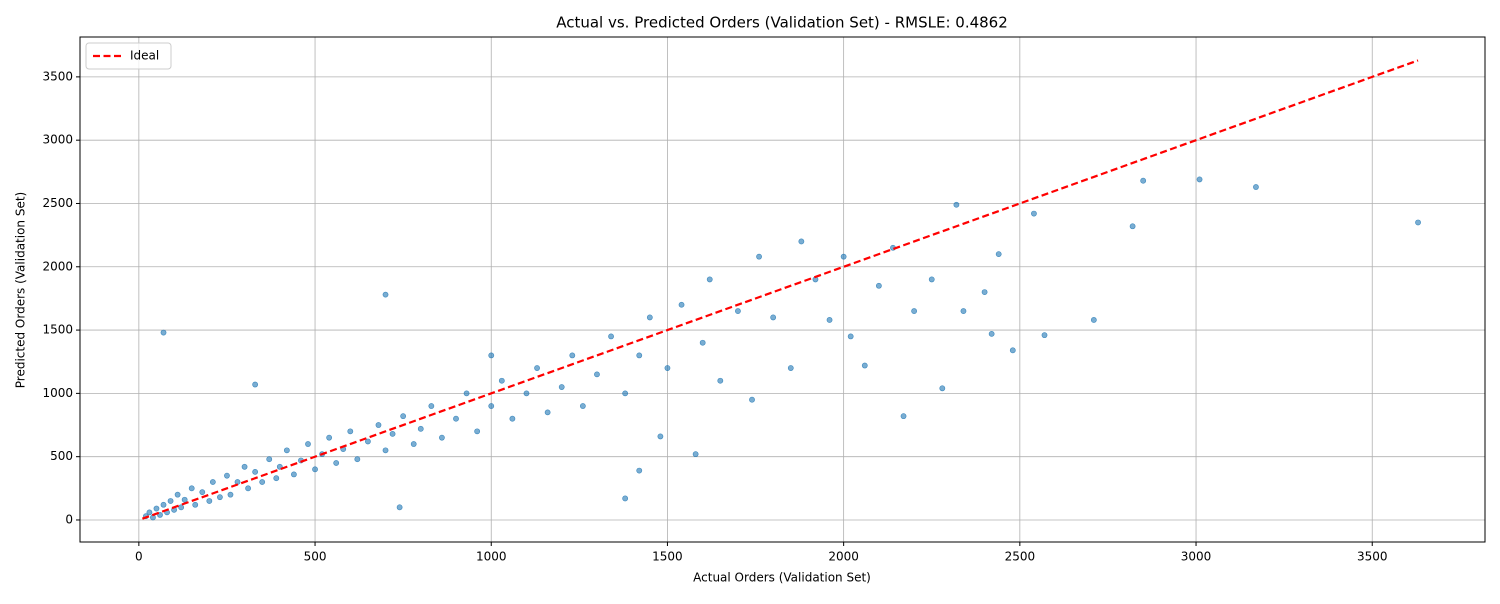 The image size is (1500, 604). Describe the element at coordinates (57, 330) in the screenshot. I see `y-tick-label: 1500` at that location.